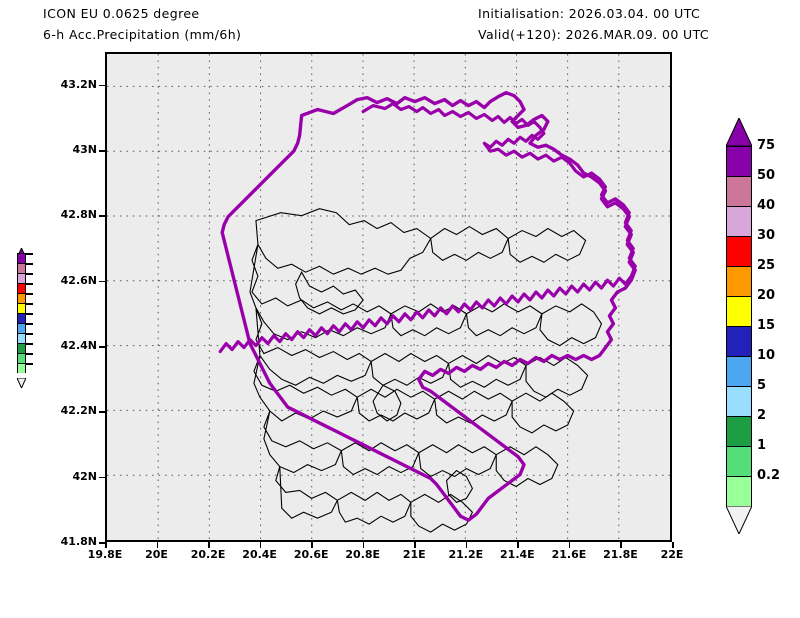 The height and width of the screenshot is (618, 800). Describe the element at coordinates (589, 13) in the screenshot. I see `initialisation-time: Initialisation: 2026.03.04. 00 UTC` at that location.